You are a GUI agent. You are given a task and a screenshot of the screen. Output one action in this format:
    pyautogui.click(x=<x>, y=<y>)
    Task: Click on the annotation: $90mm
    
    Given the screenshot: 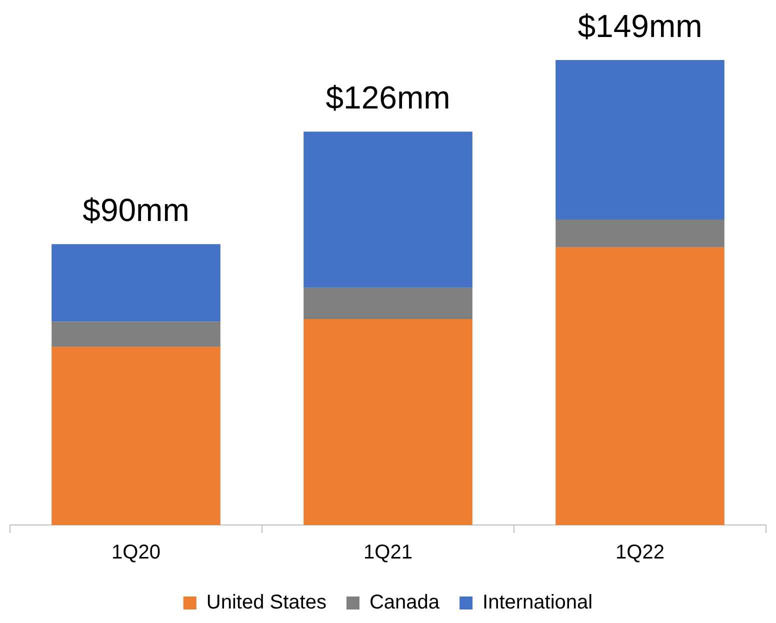 What is the action you would take?
    pyautogui.click(x=136, y=210)
    